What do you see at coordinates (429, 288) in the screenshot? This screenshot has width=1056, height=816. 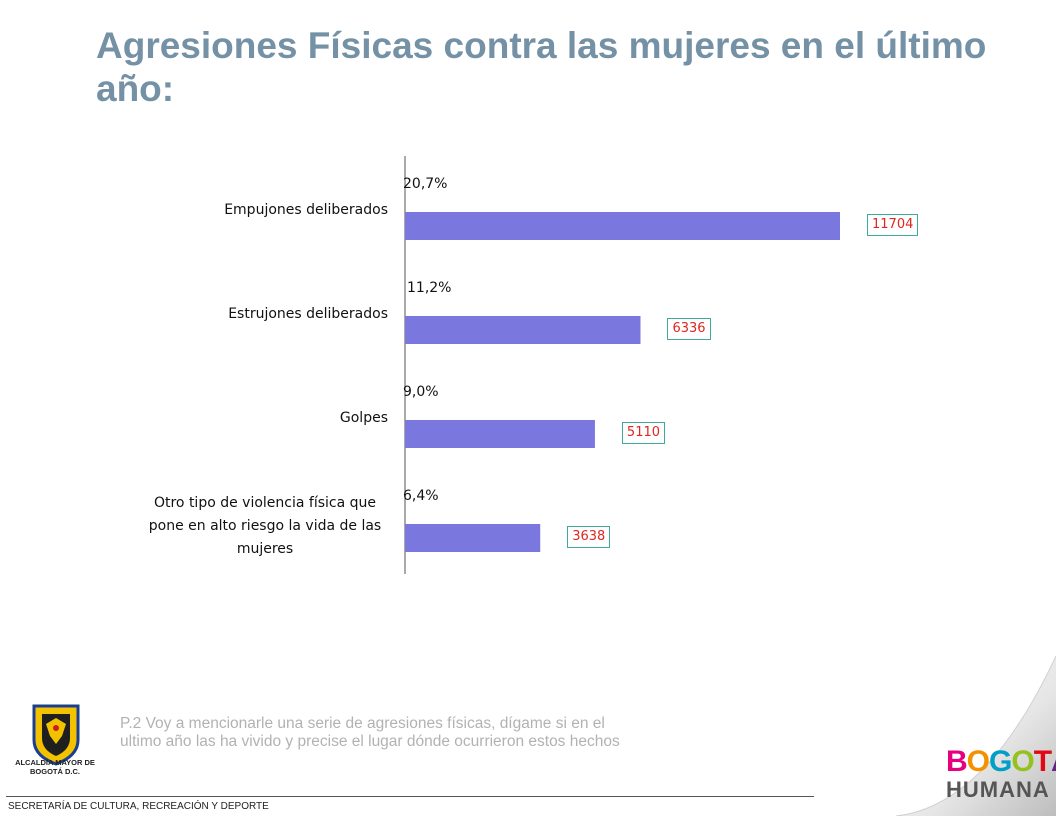 I see `percent-label-2: 11,2%` at bounding box center [429, 288].